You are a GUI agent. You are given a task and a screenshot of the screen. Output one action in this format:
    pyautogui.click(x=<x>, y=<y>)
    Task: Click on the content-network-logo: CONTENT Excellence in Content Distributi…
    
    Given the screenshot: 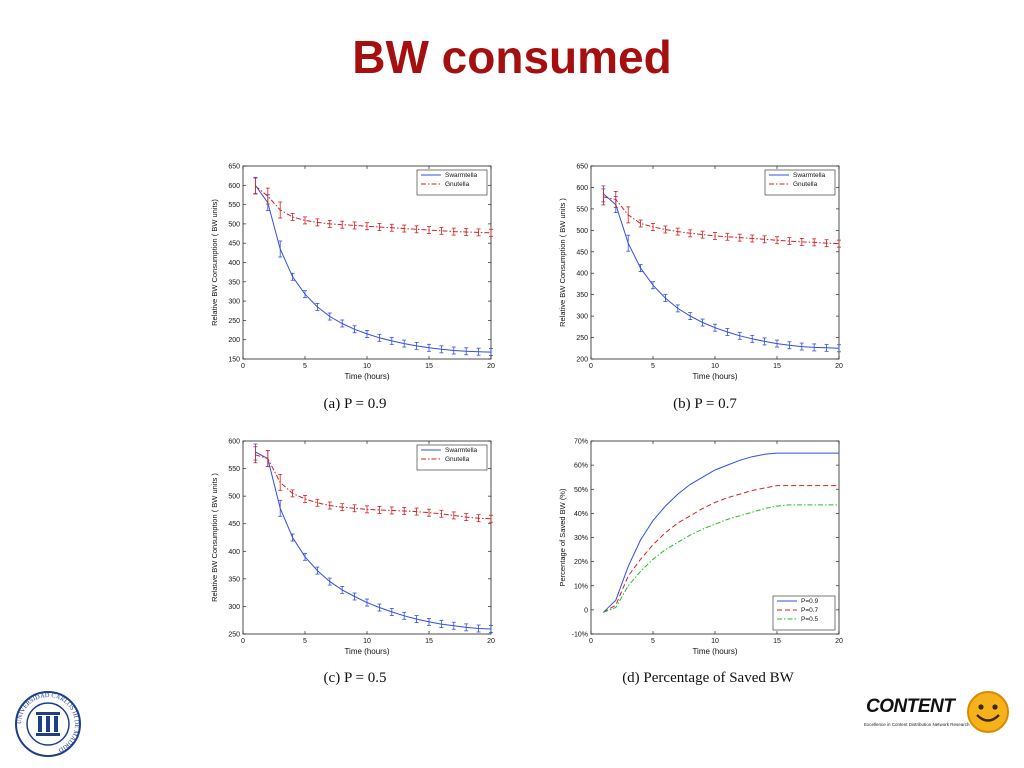 What is the action you would take?
    pyautogui.click(x=936, y=716)
    